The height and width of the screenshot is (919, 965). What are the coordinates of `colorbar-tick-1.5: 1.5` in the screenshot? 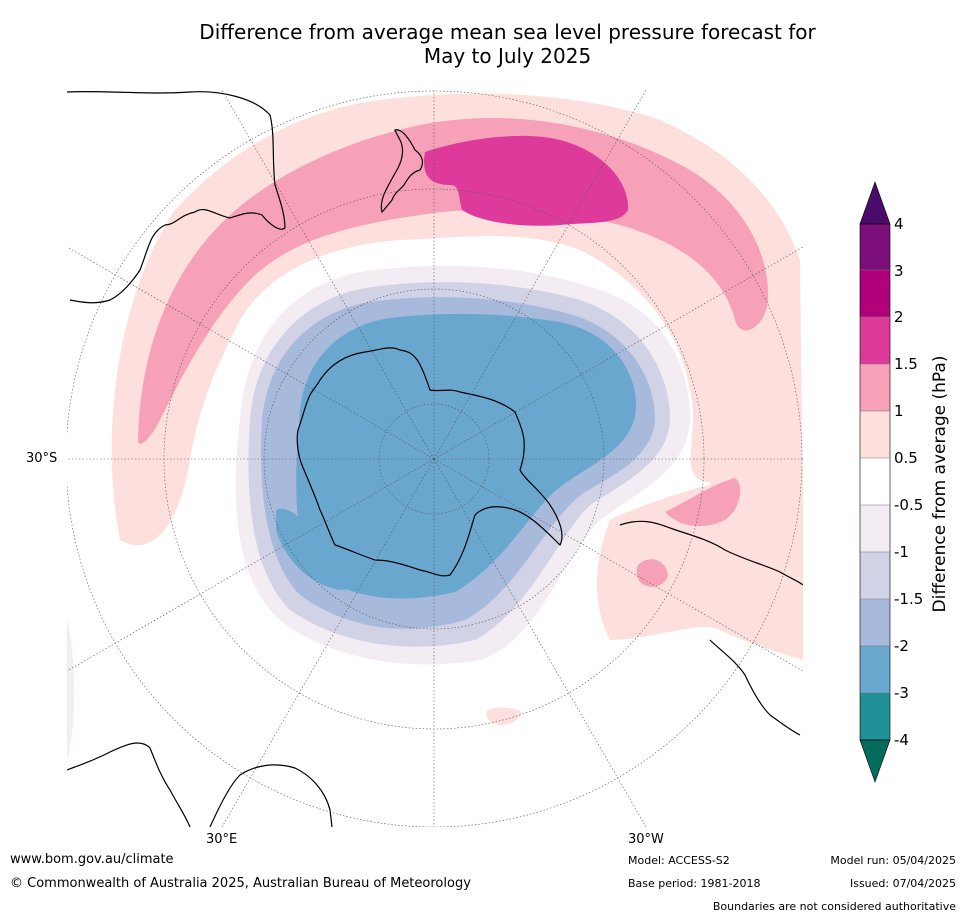 It's located at (906, 364).